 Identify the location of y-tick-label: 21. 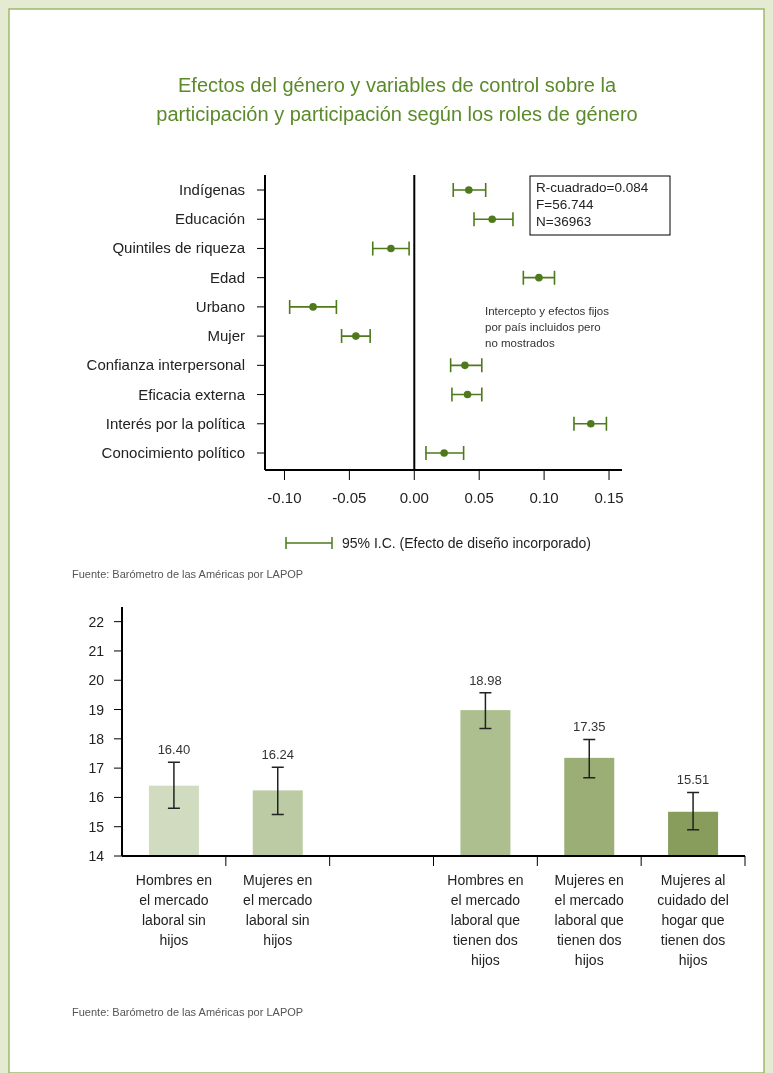
(96, 650).